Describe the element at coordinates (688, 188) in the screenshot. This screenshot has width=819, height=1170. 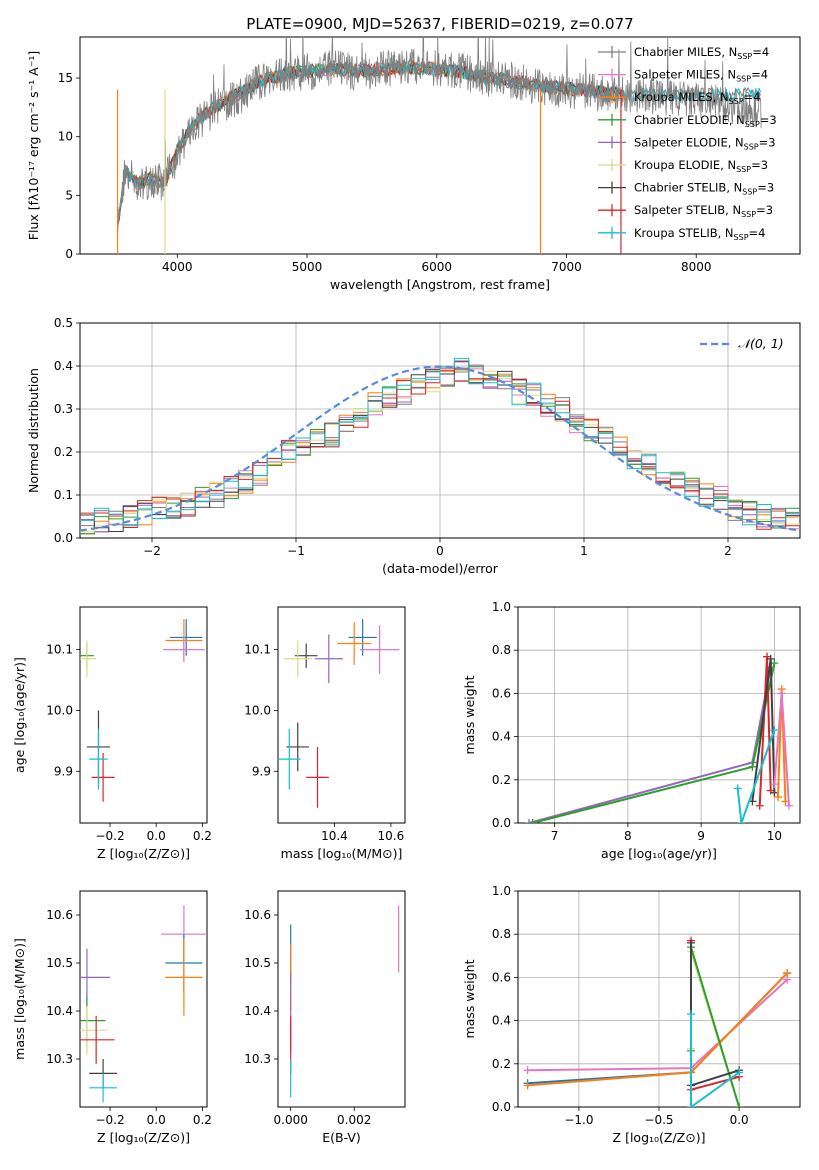
I see `legend-label: Chabrier STELIB, N` at that location.